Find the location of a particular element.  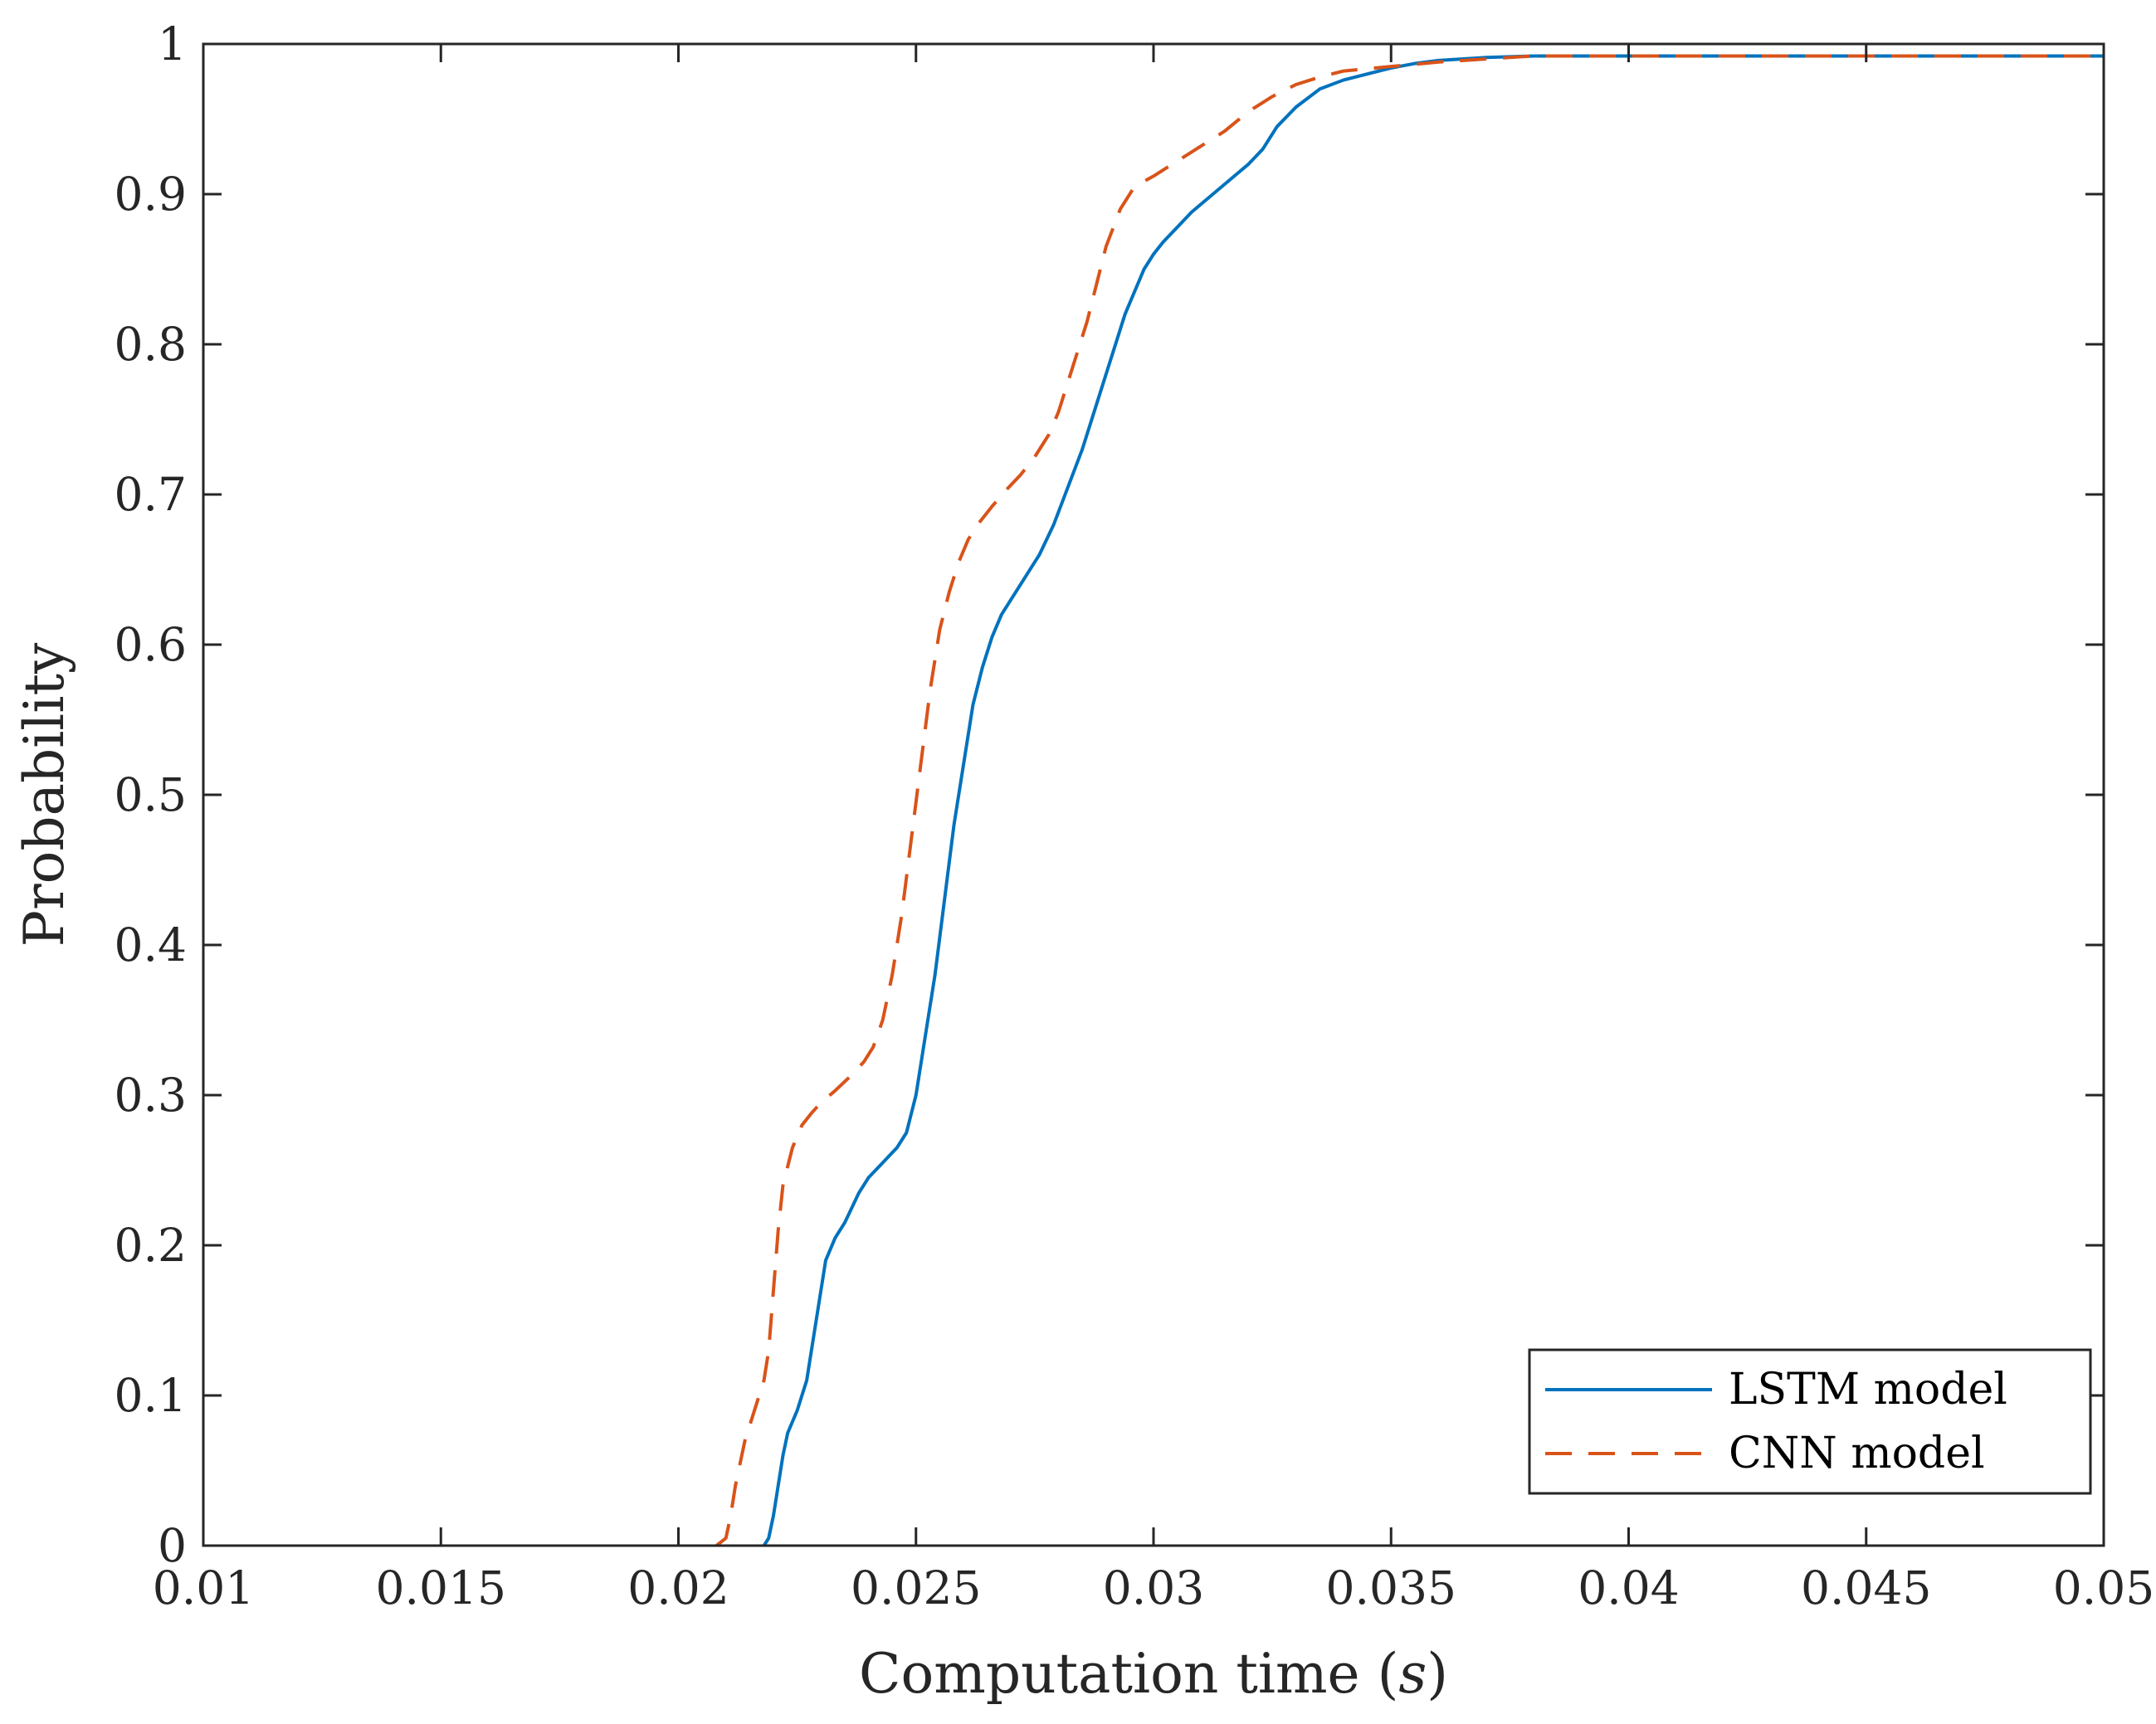

y-tick-label: 1 is located at coordinates (173, 44).